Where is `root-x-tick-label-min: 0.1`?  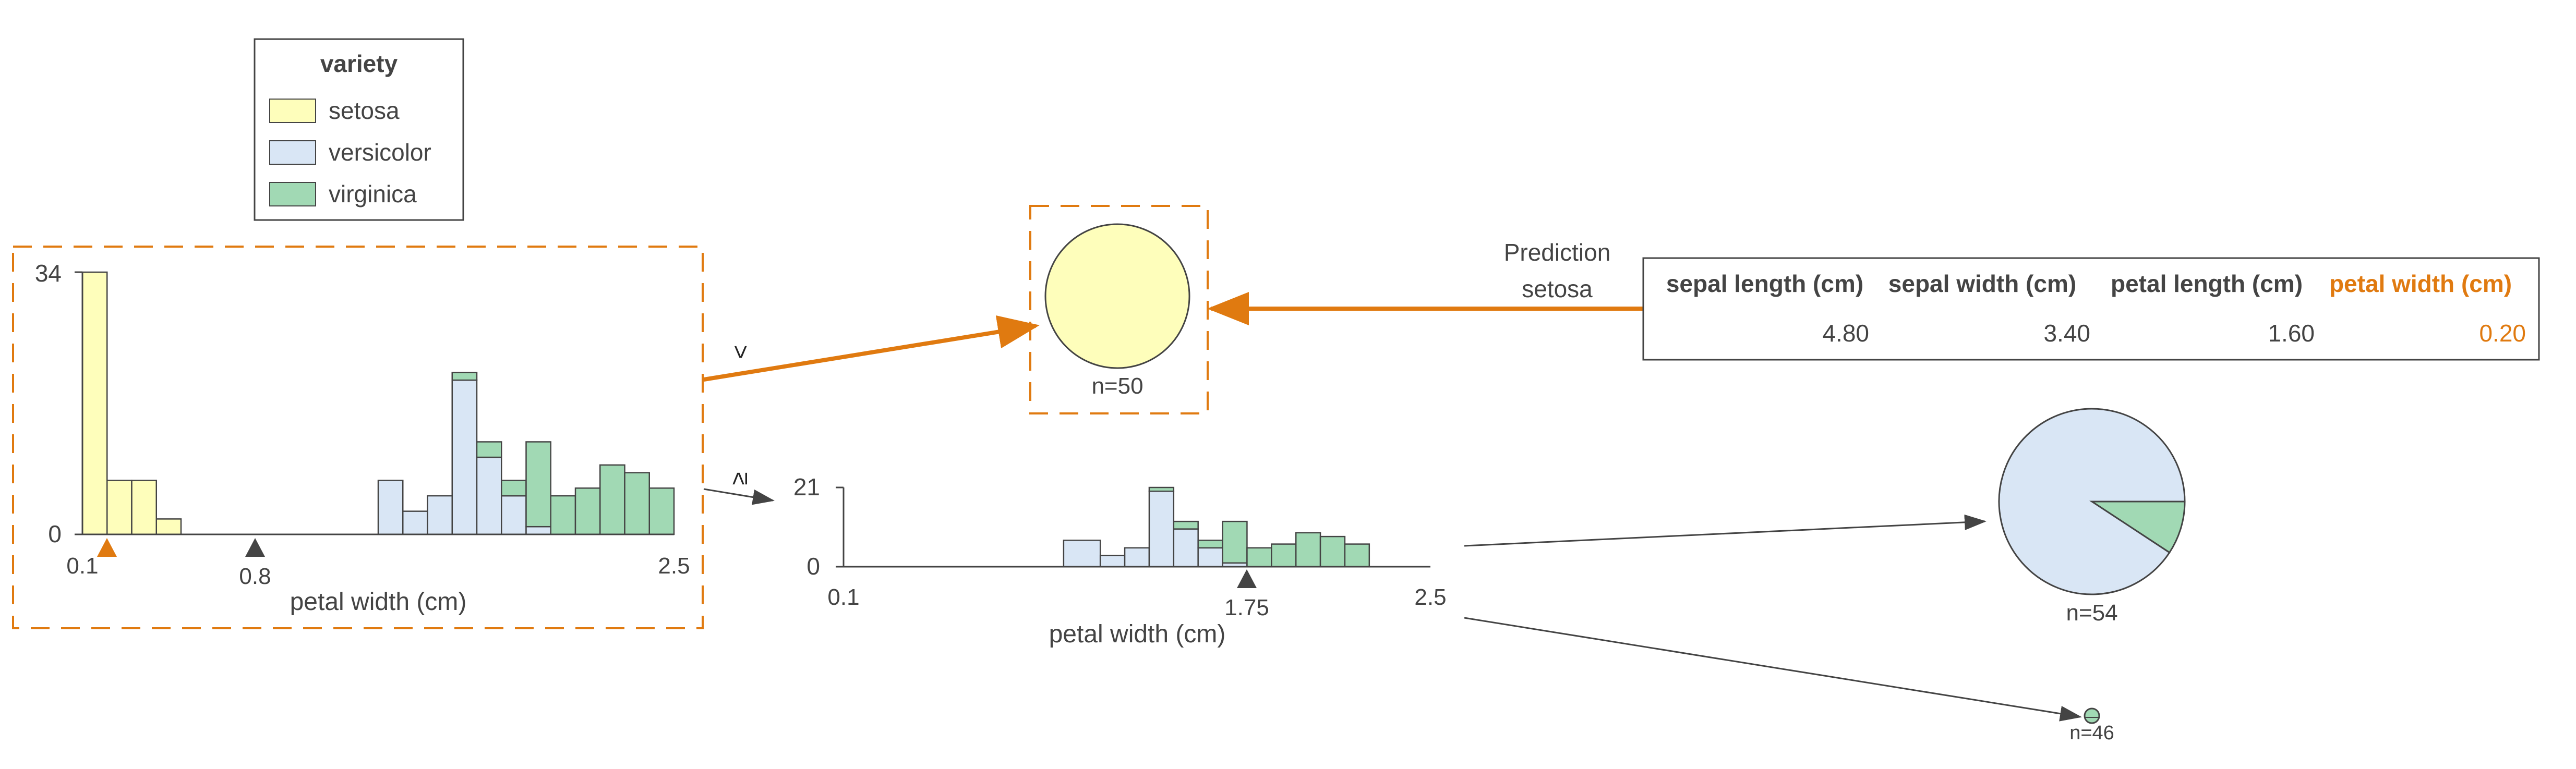 root-x-tick-label-min: 0.1 is located at coordinates (82, 566).